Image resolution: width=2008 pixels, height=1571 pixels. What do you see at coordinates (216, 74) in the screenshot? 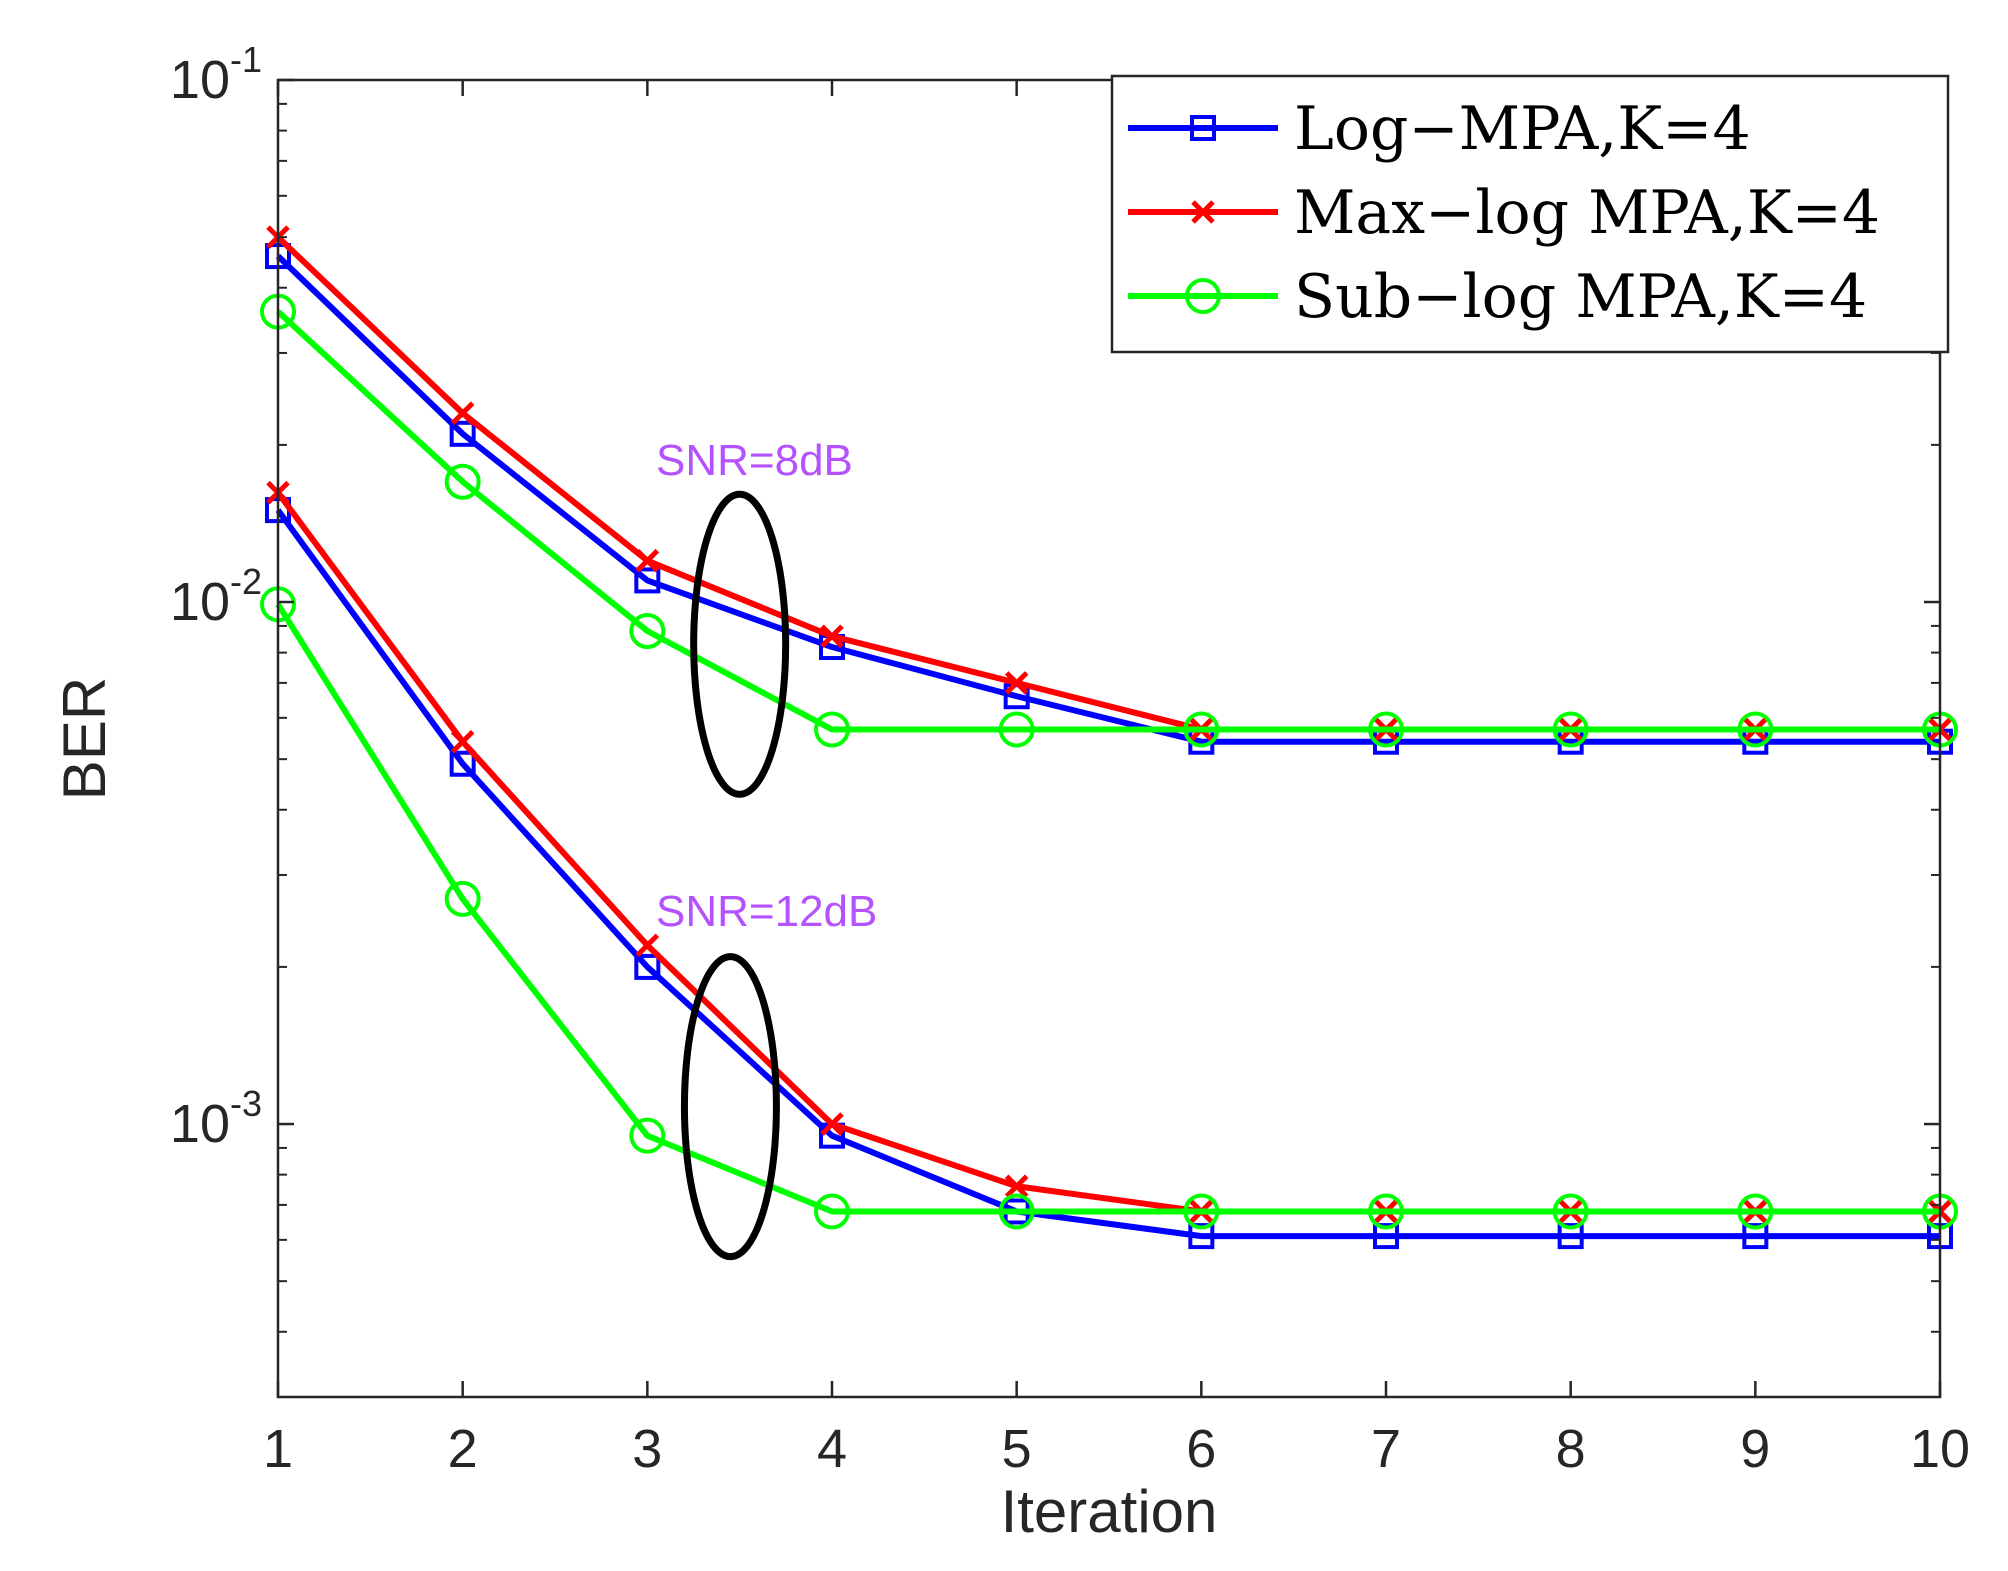
I see `y-tick-label: 10⁻¹` at bounding box center [216, 74].